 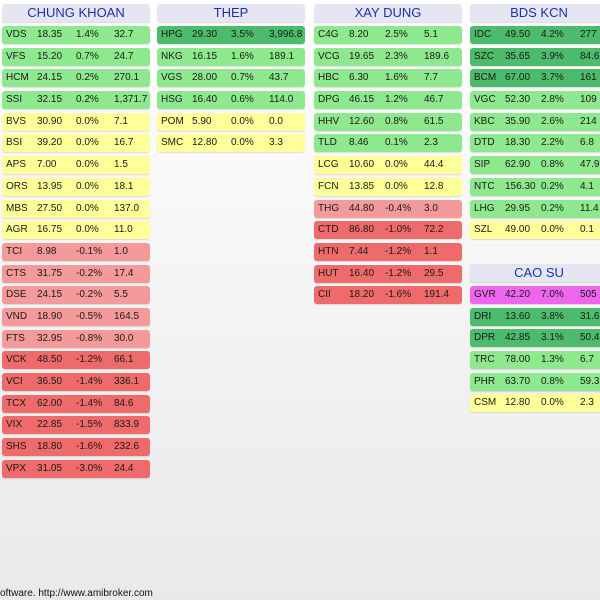 What do you see at coordinates (17, 208) in the screenshot?
I see `ticker-symbol: MBS` at bounding box center [17, 208].